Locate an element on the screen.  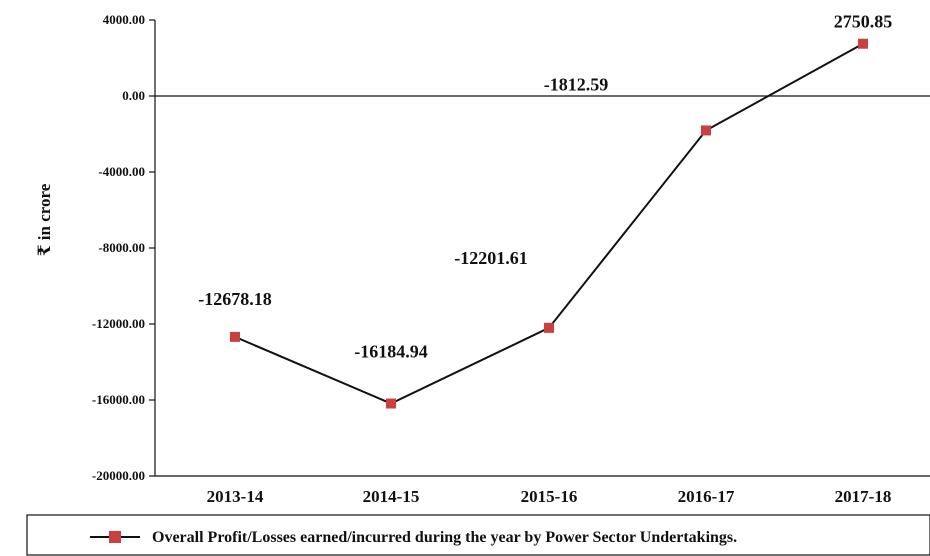
y-tick-label: -16000.00 is located at coordinates (118, 399).